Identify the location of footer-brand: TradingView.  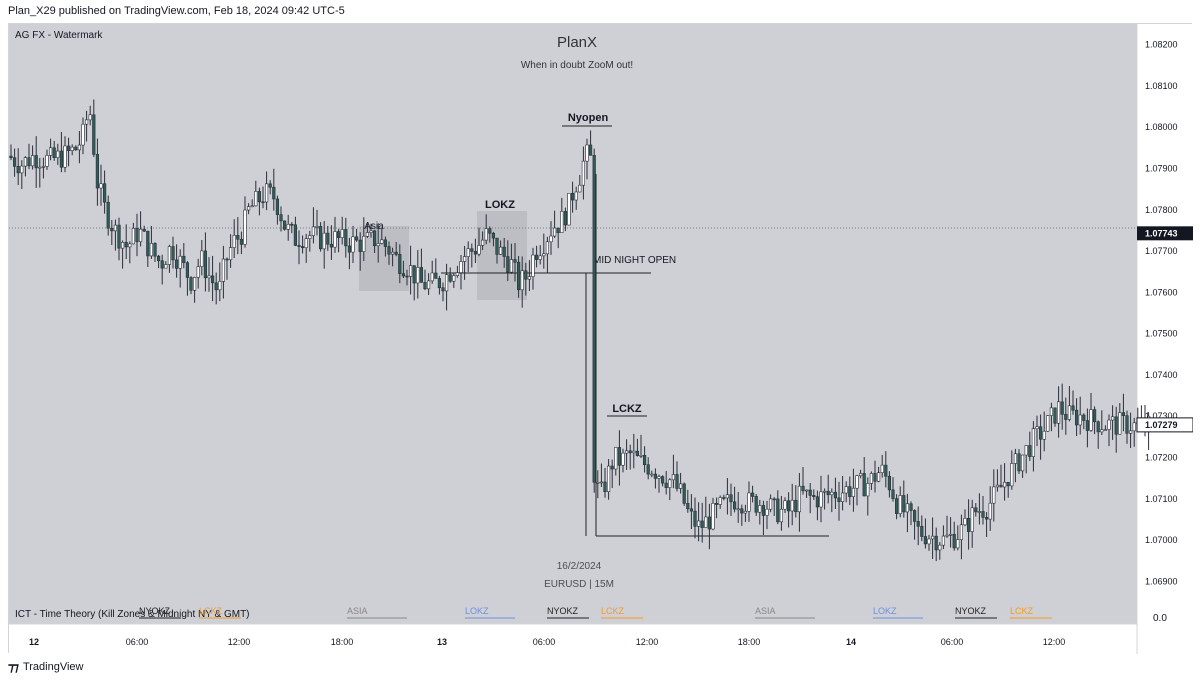
(53, 667).